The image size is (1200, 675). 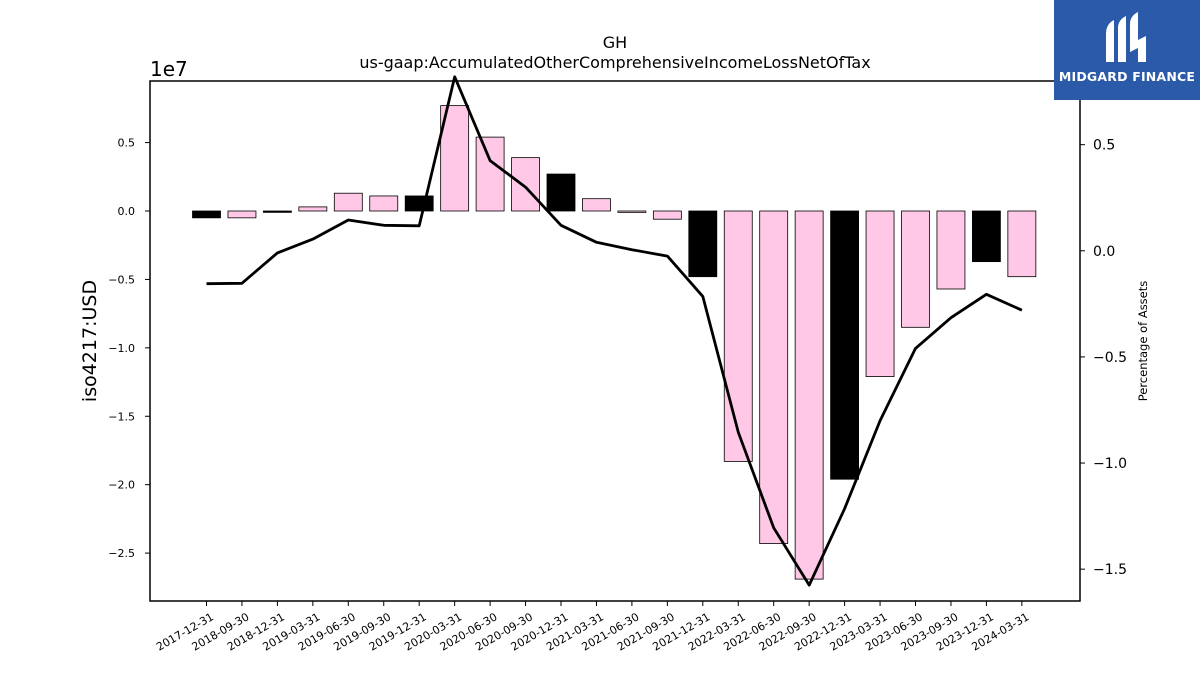 I want to click on y-tick-label: −2.0, so click(x=121, y=485).